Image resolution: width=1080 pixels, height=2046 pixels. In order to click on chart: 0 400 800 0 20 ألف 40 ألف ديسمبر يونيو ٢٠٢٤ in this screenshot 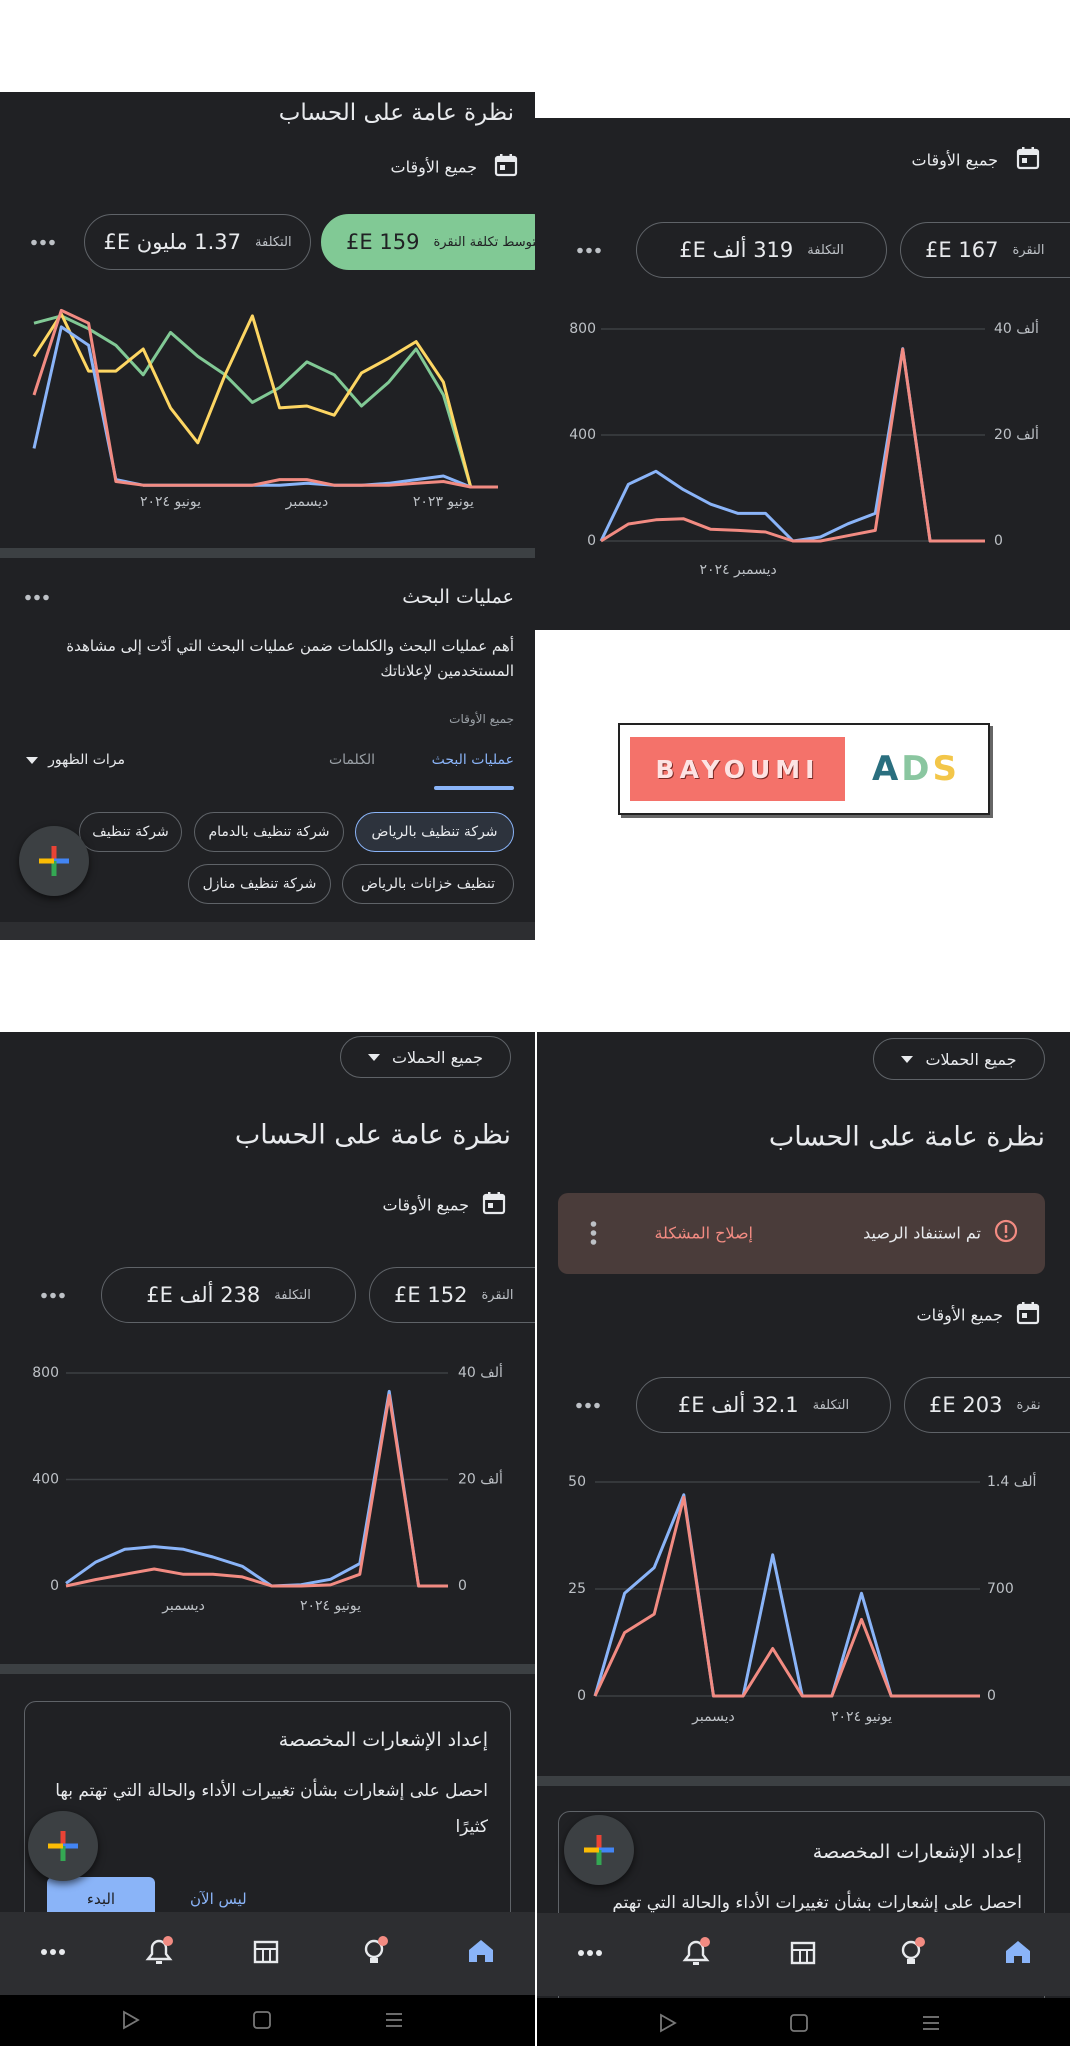, I will do `click(267, 1488)`.